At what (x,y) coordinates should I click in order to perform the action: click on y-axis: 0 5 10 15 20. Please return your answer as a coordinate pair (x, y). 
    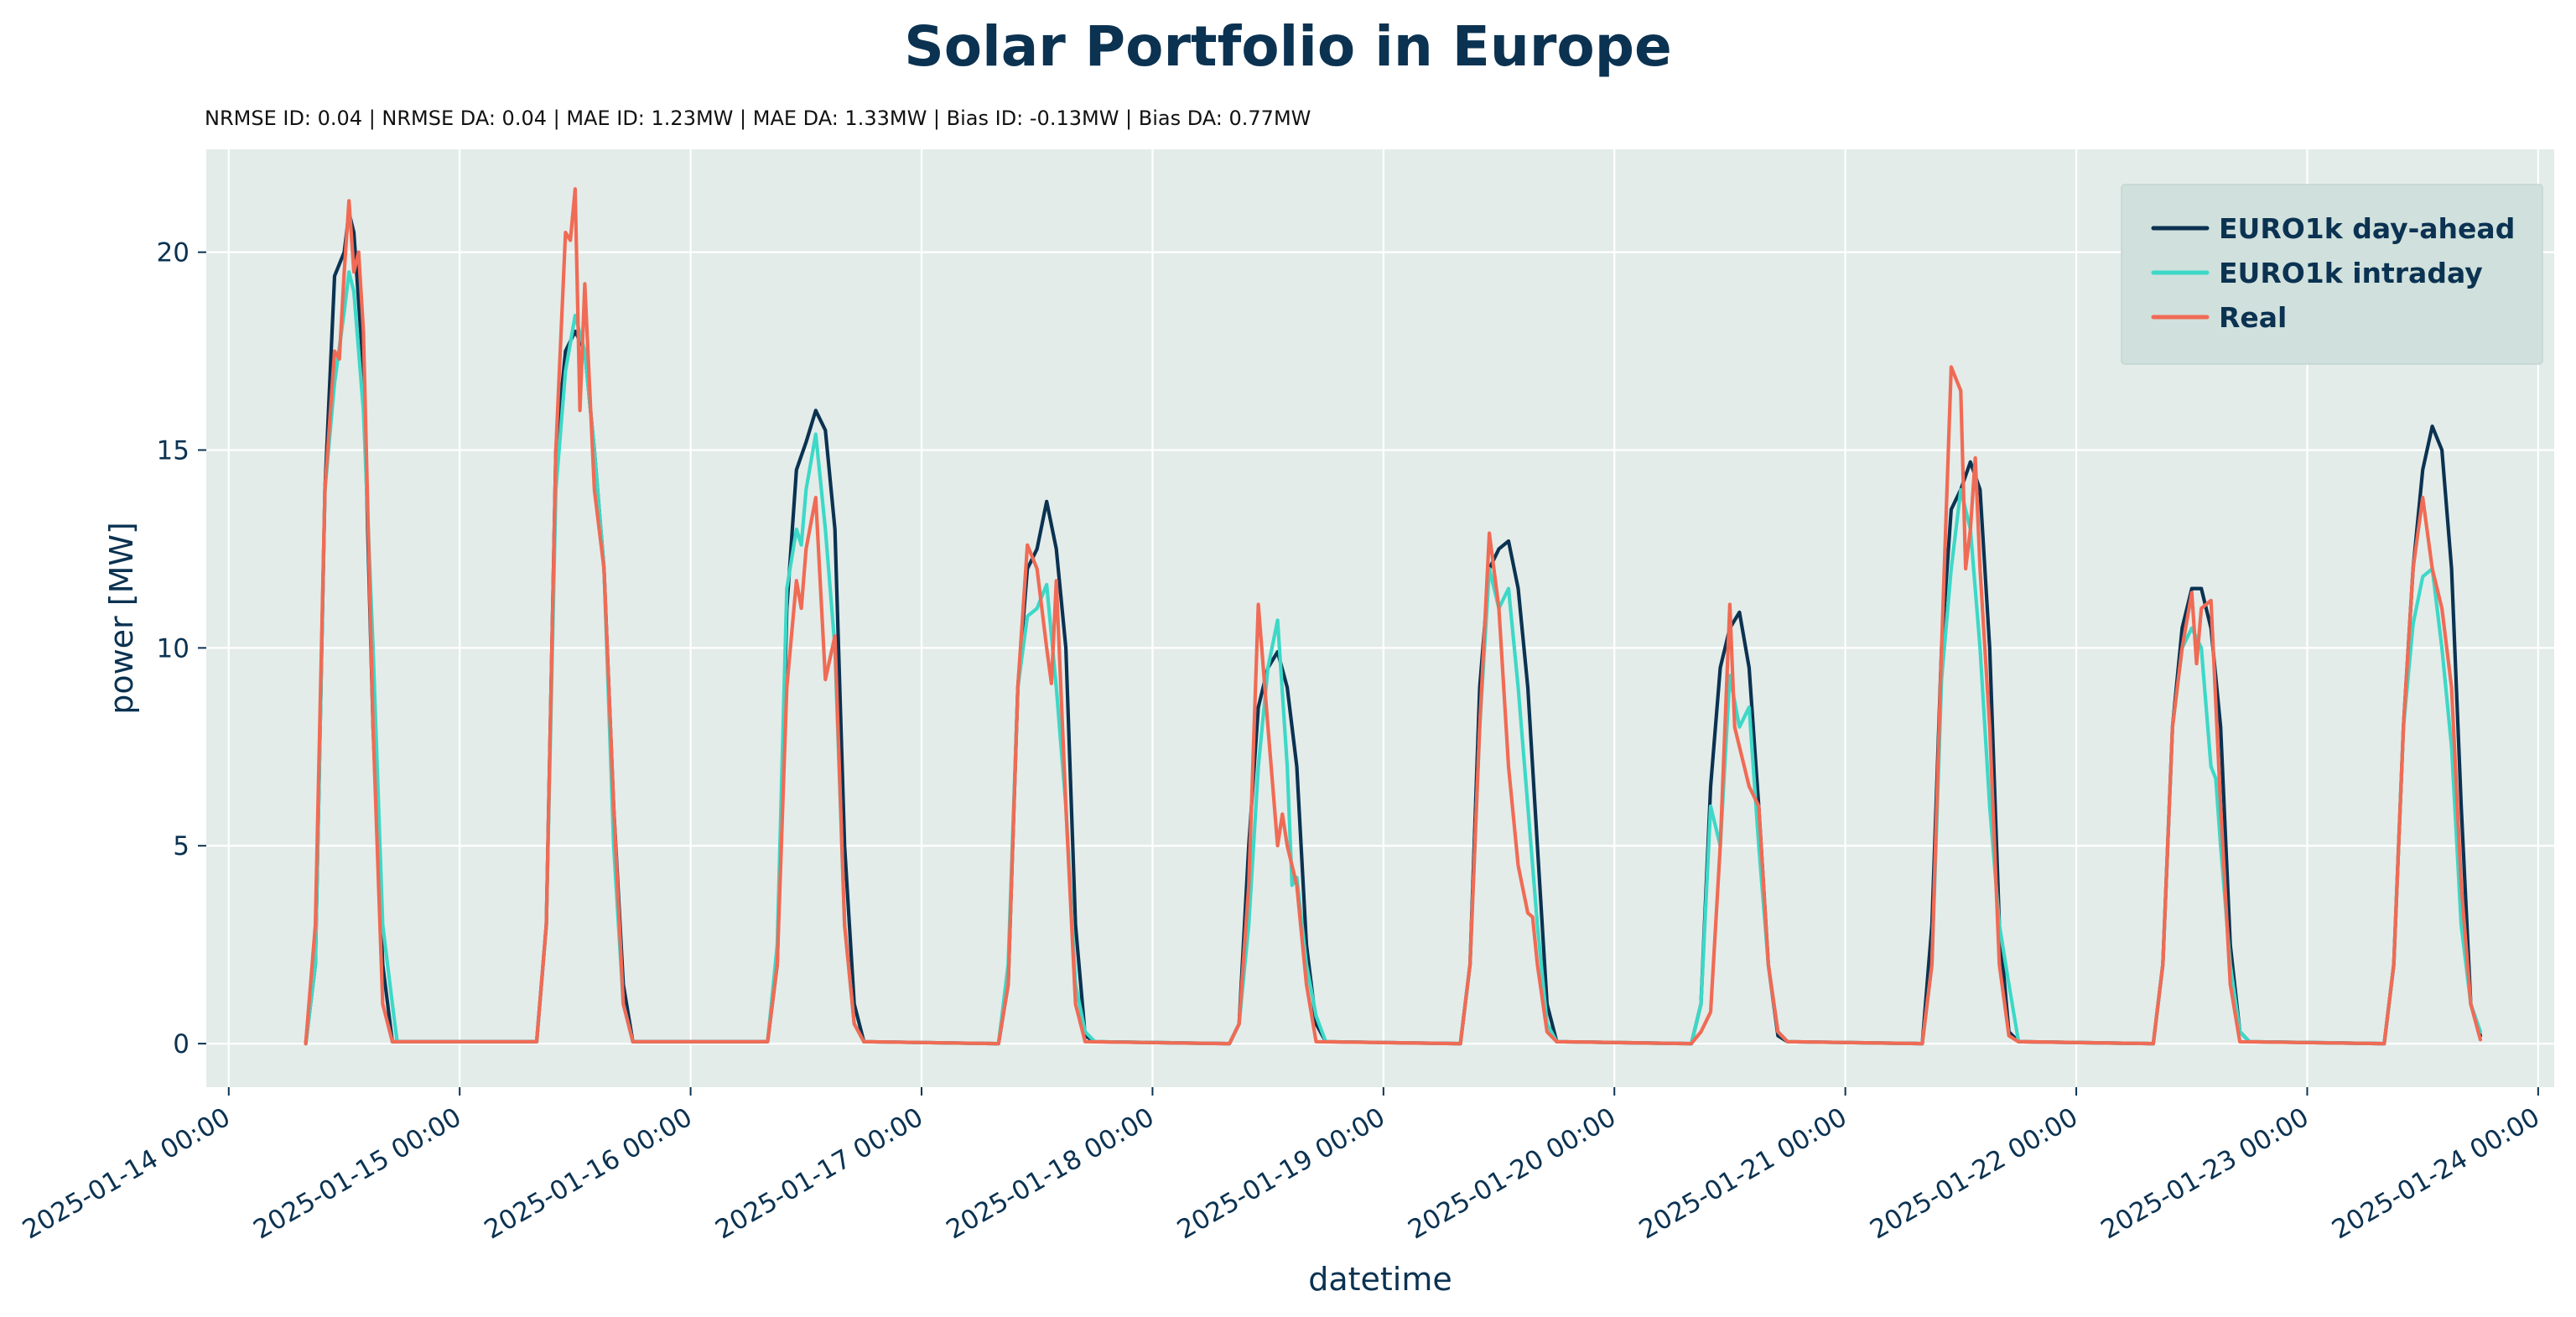
    Looking at the image, I should click on (181, 649).